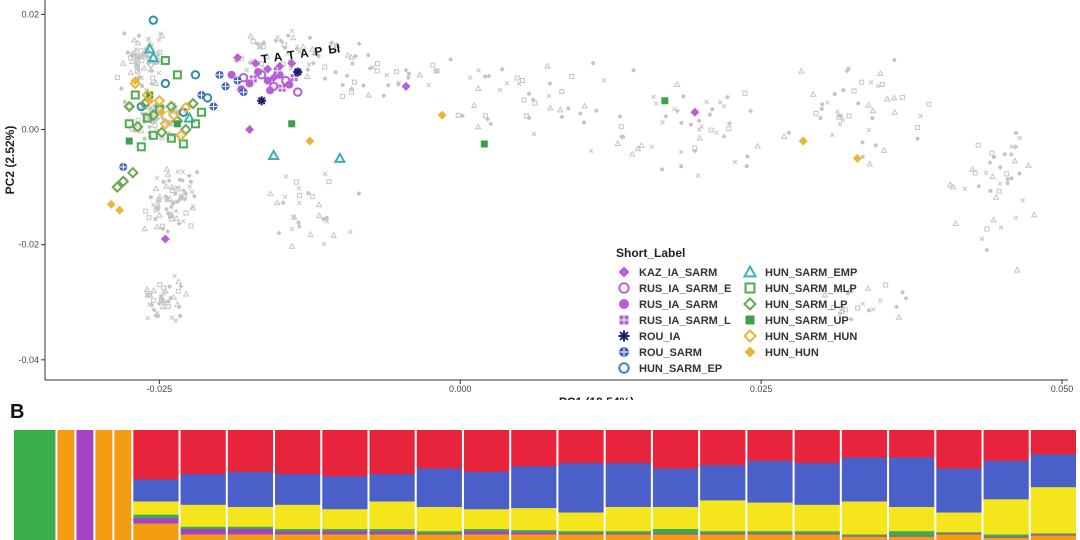 Image resolution: width=1080 pixels, height=540 pixels. I want to click on x-tick-label: 0.050, so click(1062, 389).